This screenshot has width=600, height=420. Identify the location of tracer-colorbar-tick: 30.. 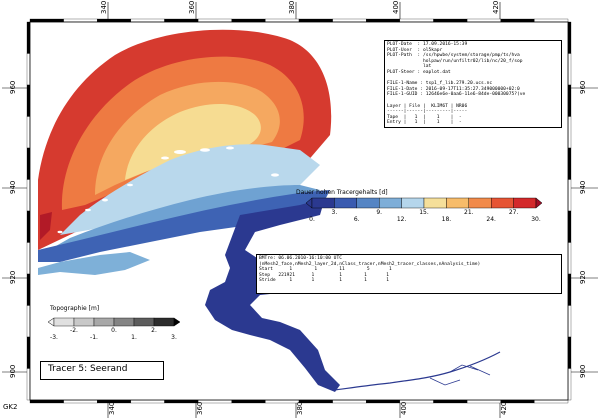
(536, 219).